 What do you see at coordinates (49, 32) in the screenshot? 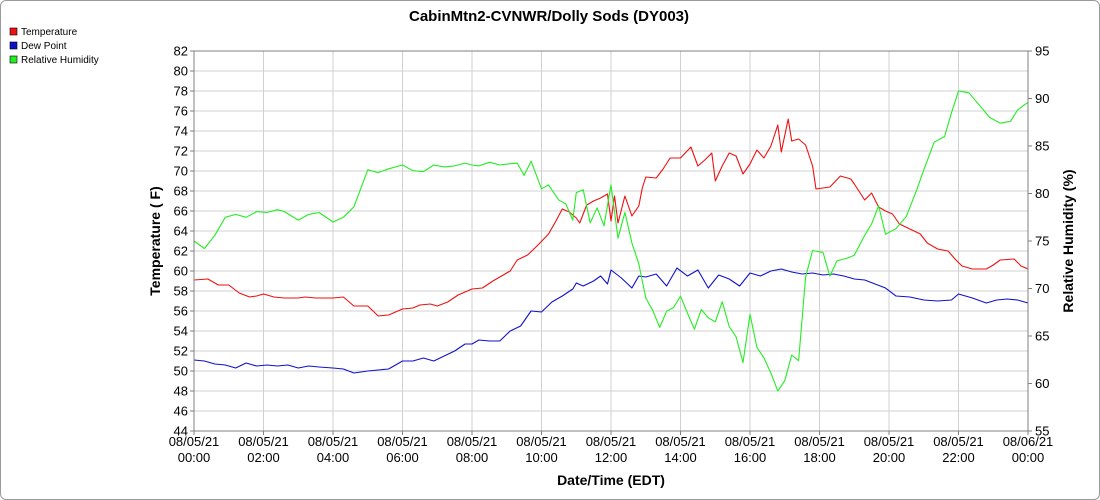
I see `legend-label: Temperature` at bounding box center [49, 32].